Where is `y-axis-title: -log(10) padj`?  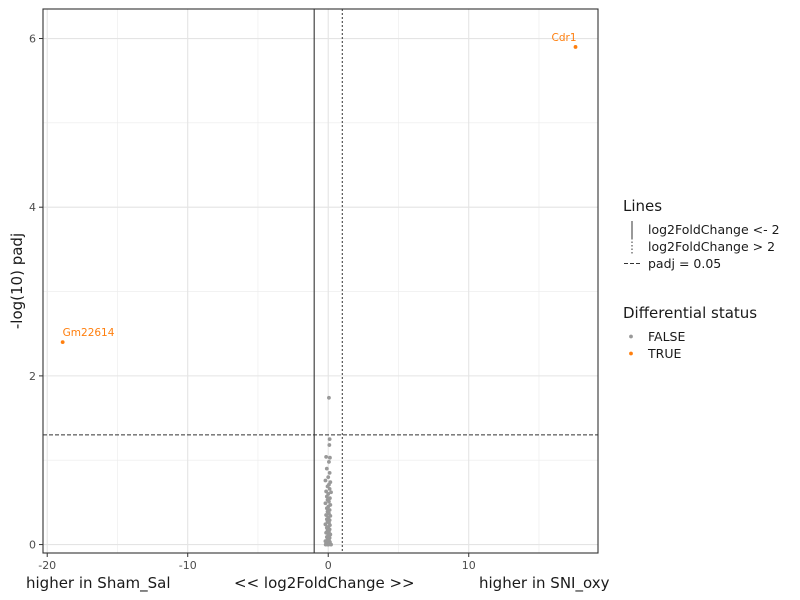 y-axis-title: -log(10) padj is located at coordinates (17, 281).